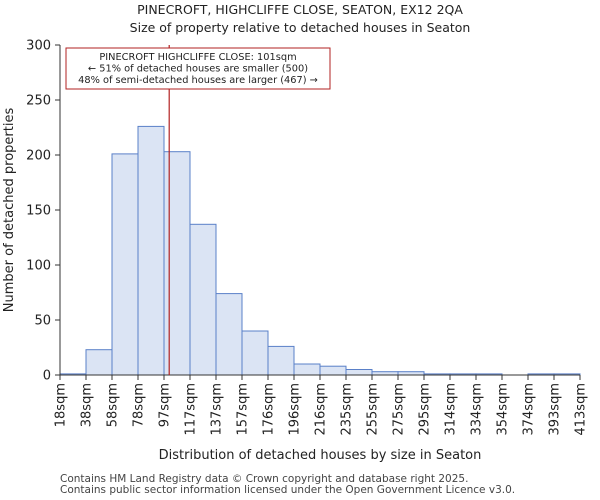  I want to click on x-tick-label: 196sqm, so click(295, 409).